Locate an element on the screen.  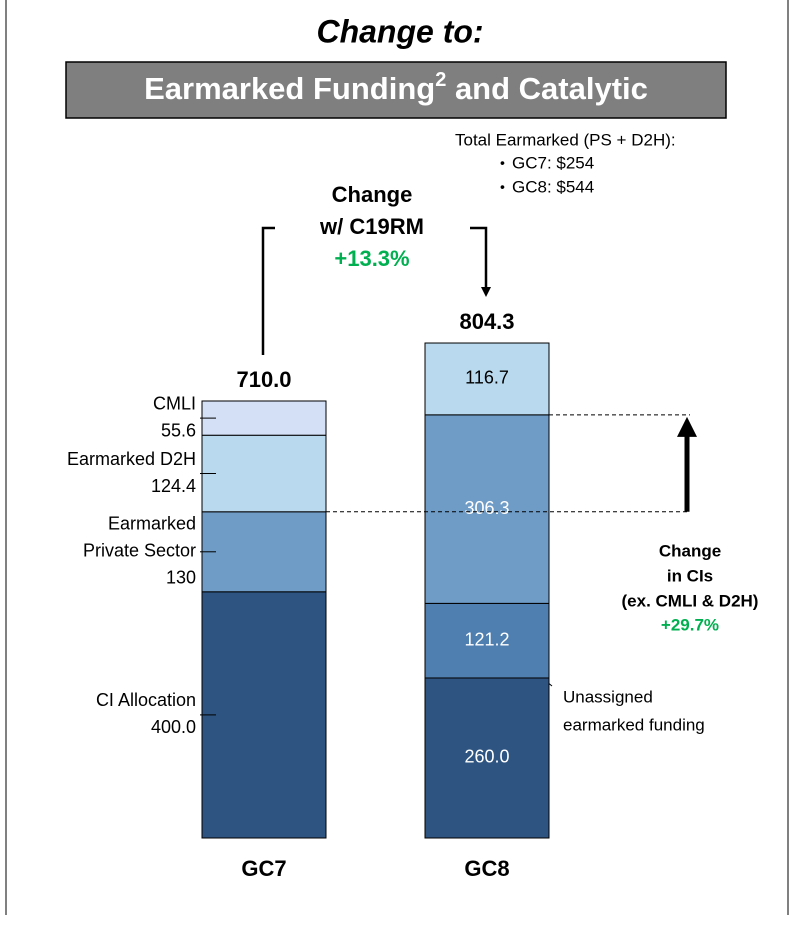
segment-name: Private Sector is located at coordinates (139, 551).